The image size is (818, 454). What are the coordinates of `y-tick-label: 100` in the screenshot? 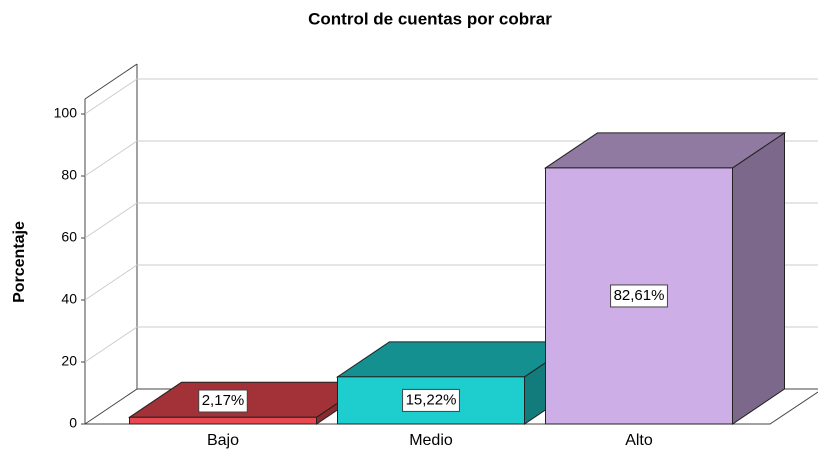 It's located at (66, 113).